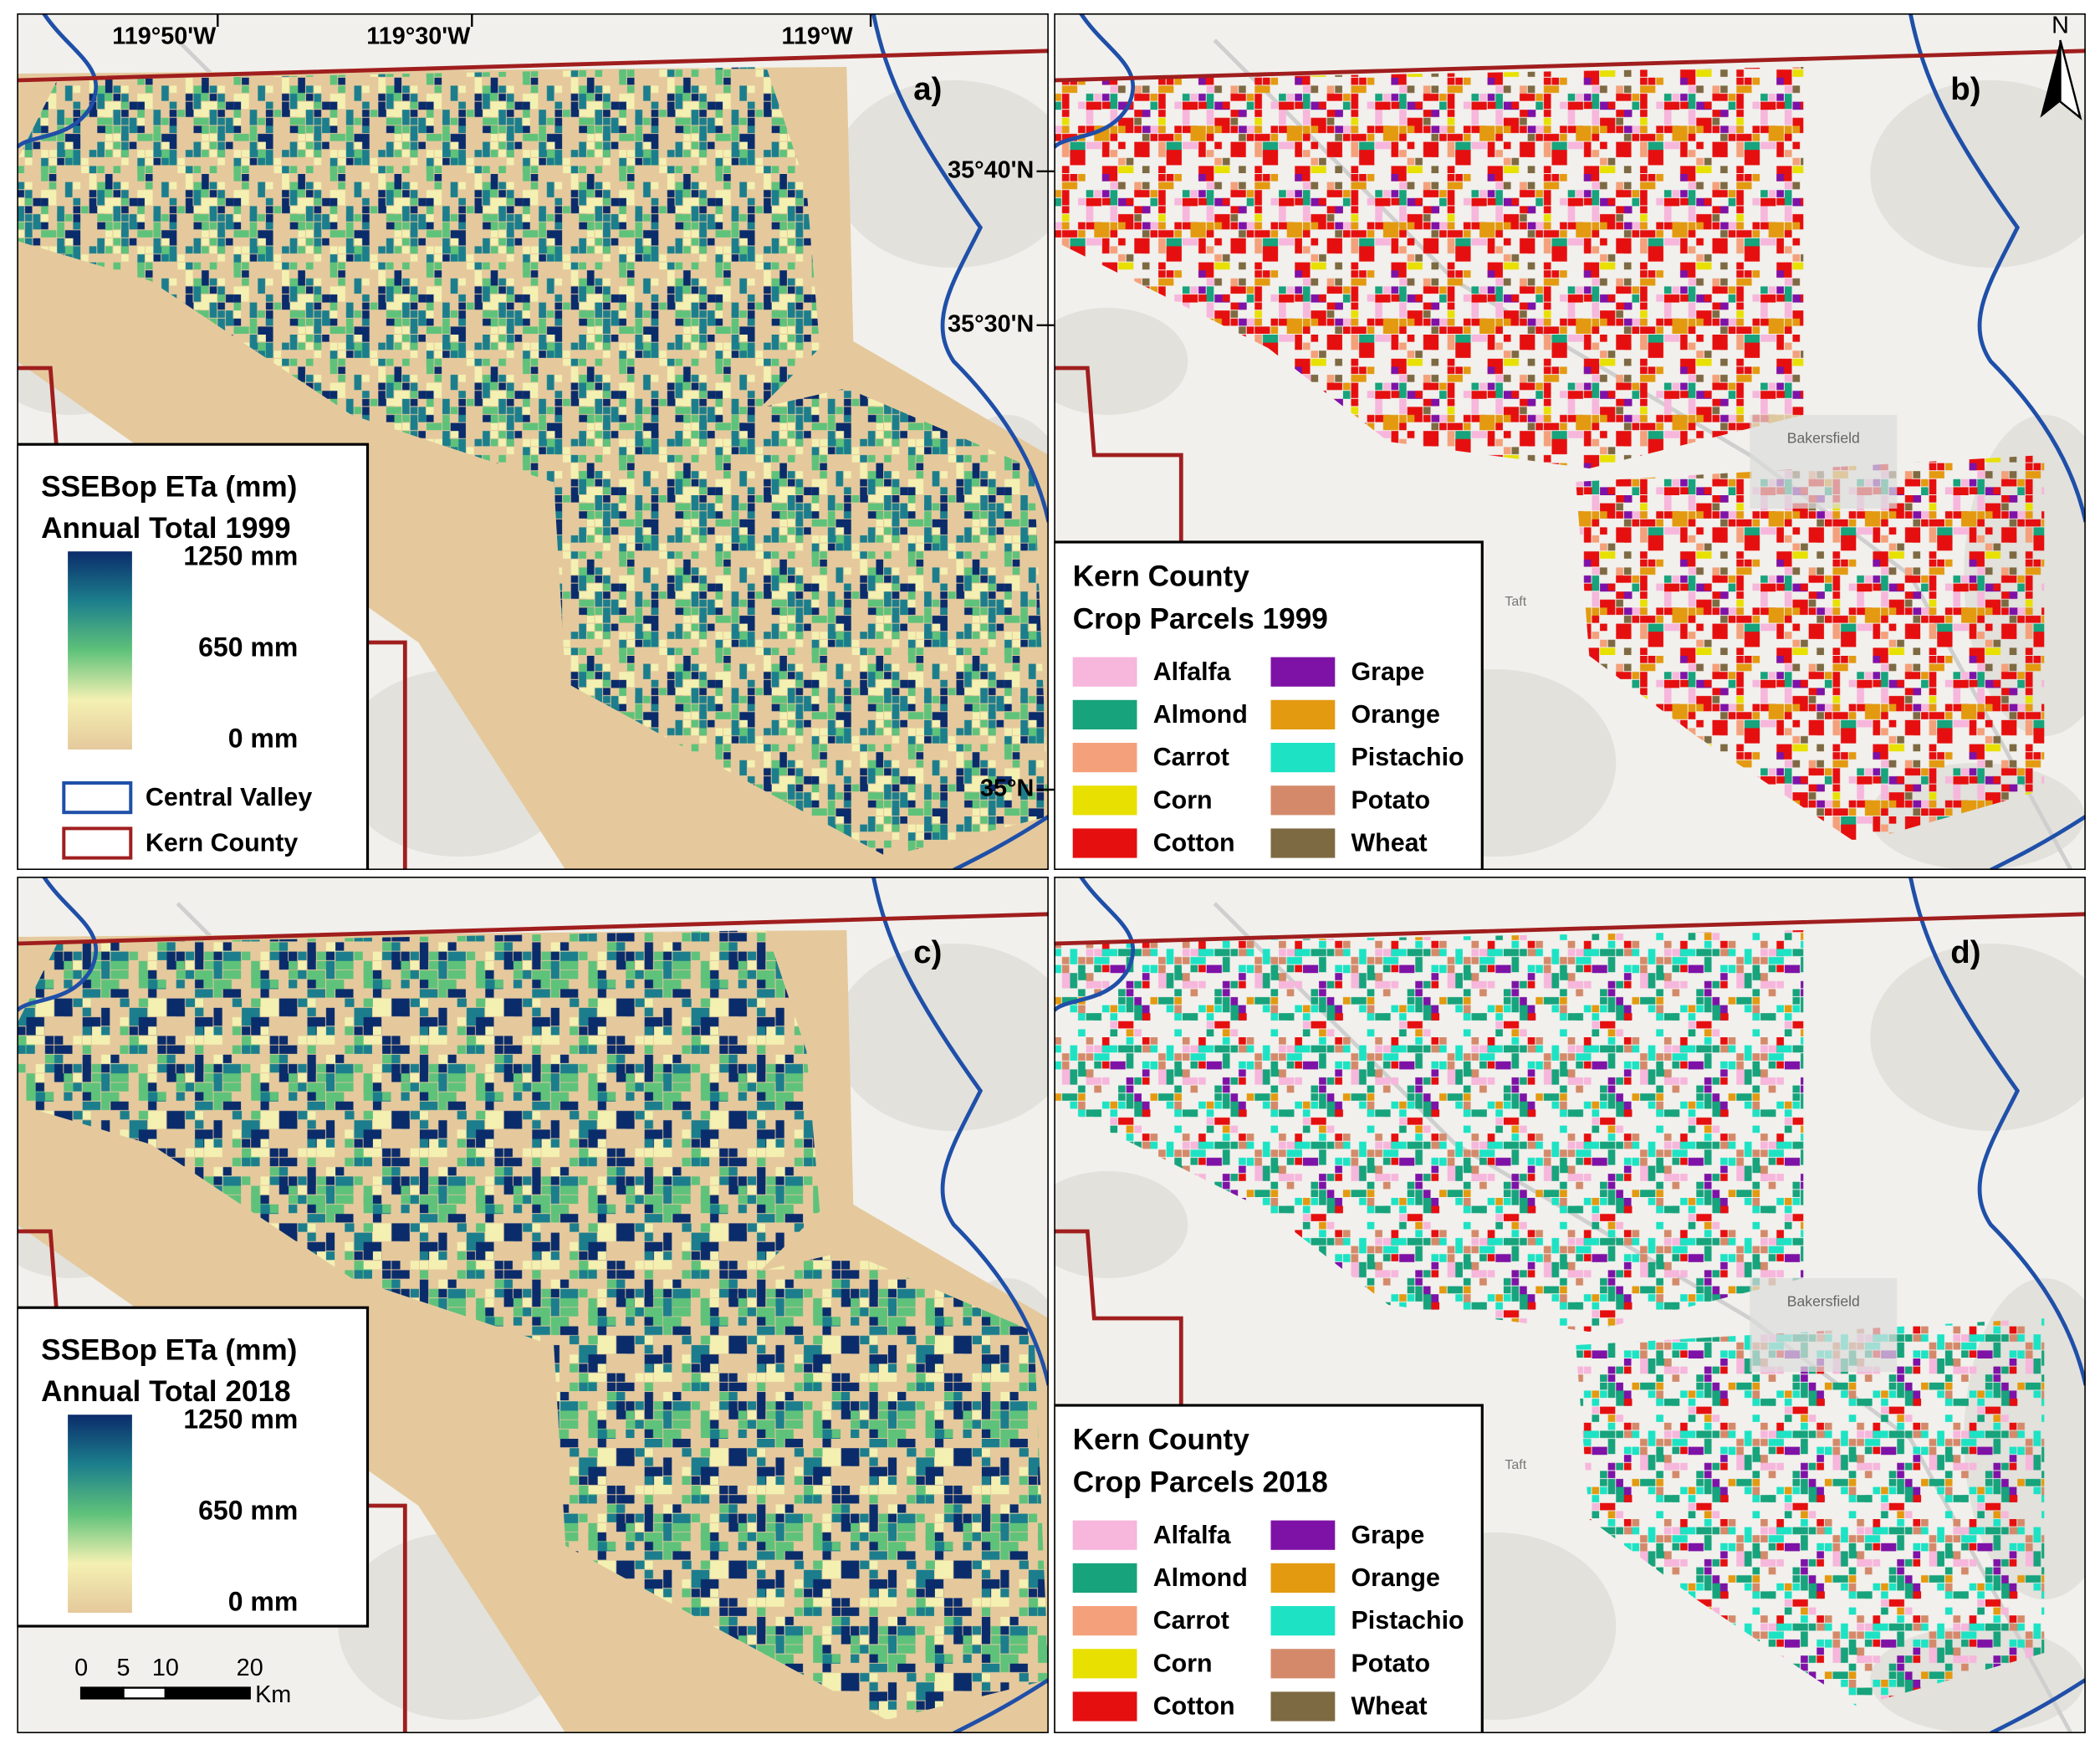  I want to click on panel-label: b), so click(1965, 89).